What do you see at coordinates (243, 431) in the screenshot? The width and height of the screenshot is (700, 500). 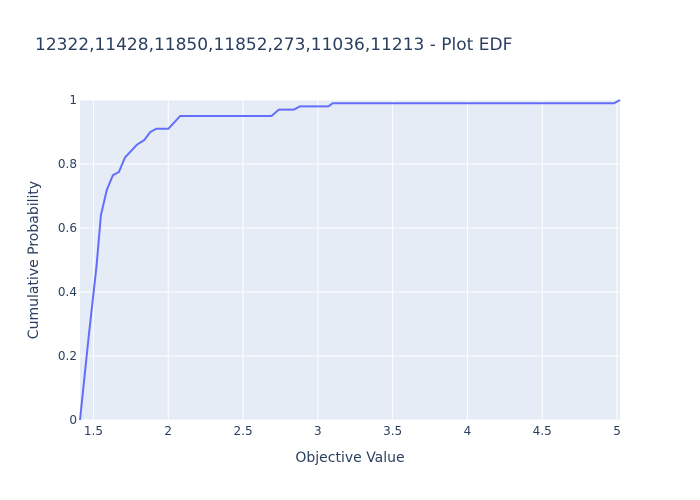 I see `x-tick-label: 2.5` at bounding box center [243, 431].